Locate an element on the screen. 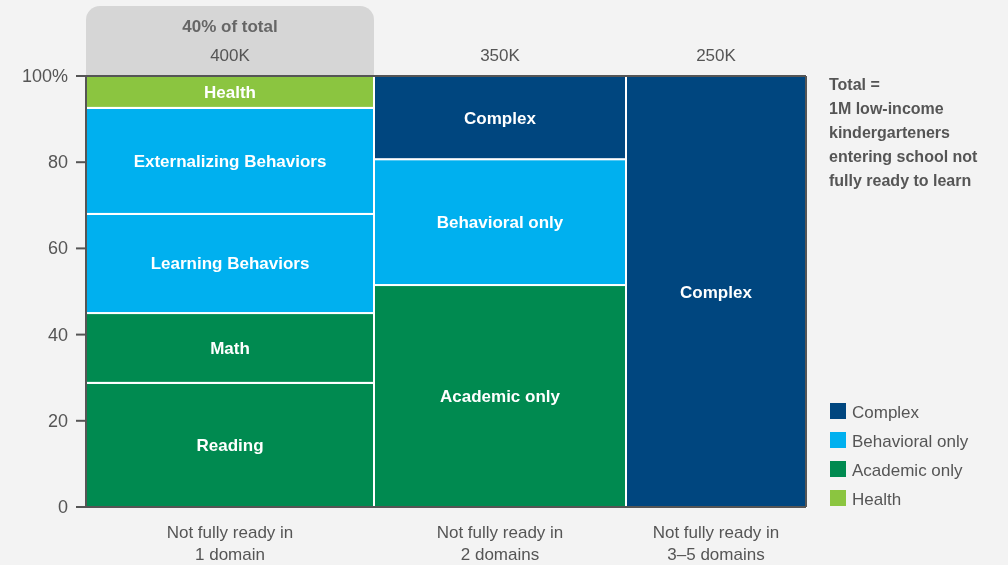 The image size is (1008, 565). series-label: Externalizing Behaviors is located at coordinates (230, 161).